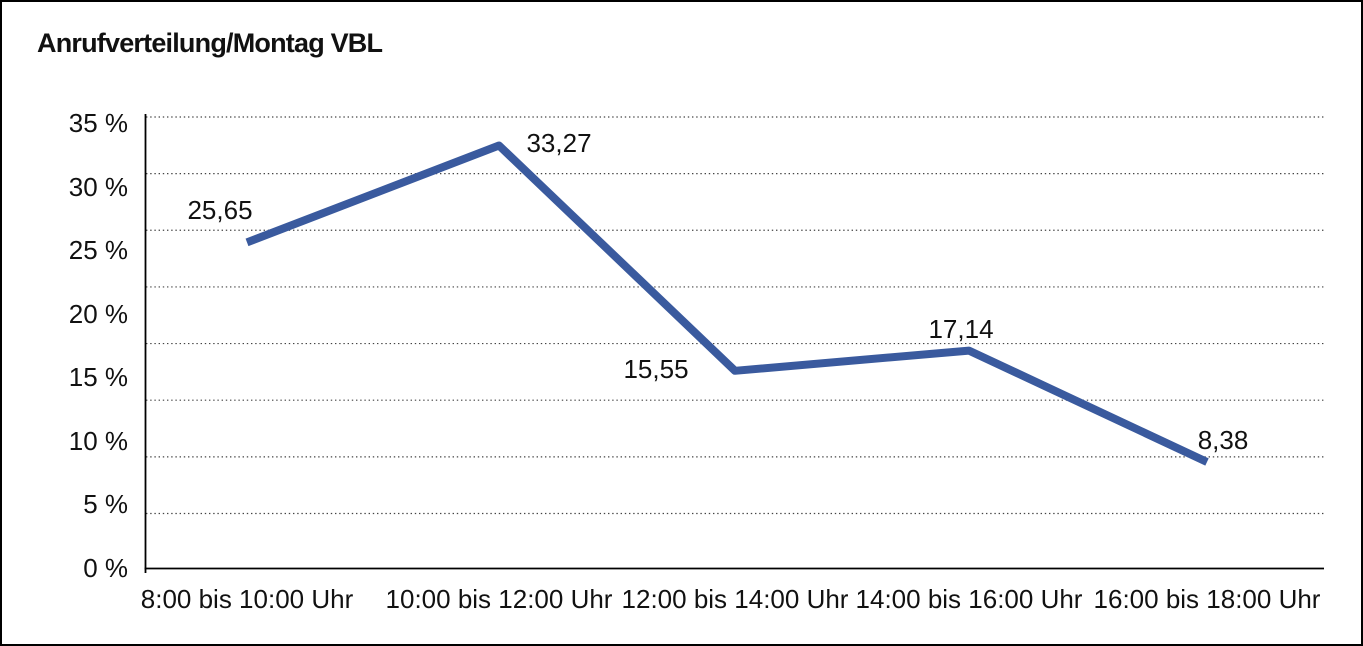  What do you see at coordinates (969, 599) in the screenshot?
I see `x-tick-label: 14:00 bis 16:00 Uhr` at bounding box center [969, 599].